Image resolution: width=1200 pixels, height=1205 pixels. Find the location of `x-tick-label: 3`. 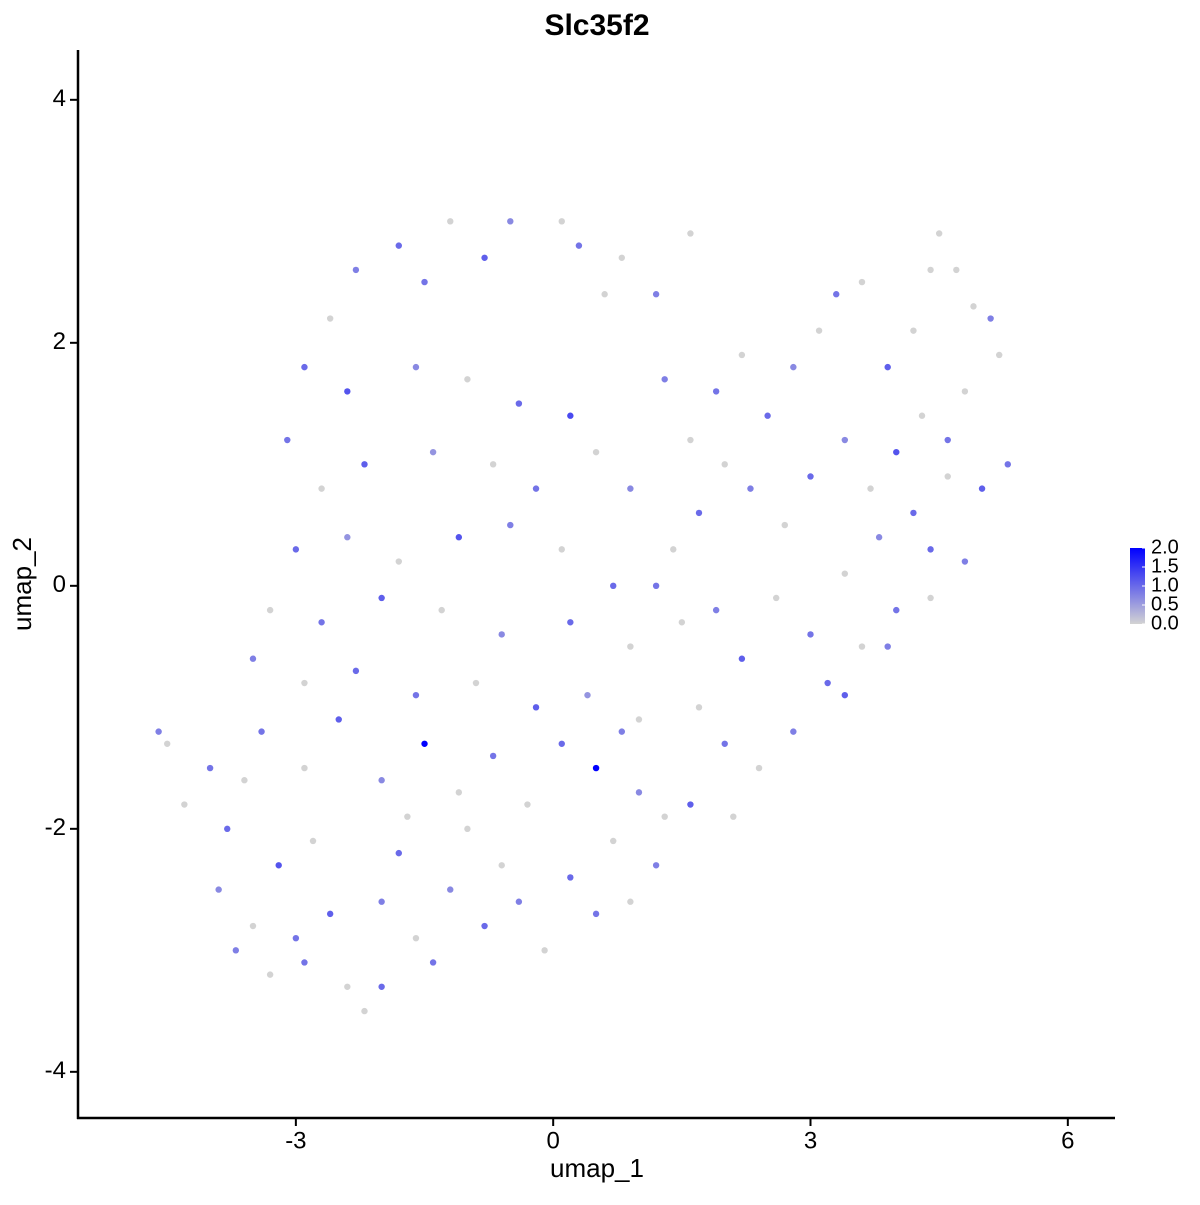

x-tick-label: 3 is located at coordinates (810, 1140).